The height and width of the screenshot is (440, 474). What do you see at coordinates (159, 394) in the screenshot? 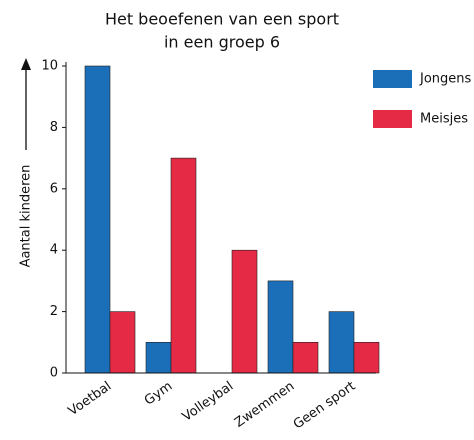
I see `x-tick-label: Gym` at bounding box center [159, 394].